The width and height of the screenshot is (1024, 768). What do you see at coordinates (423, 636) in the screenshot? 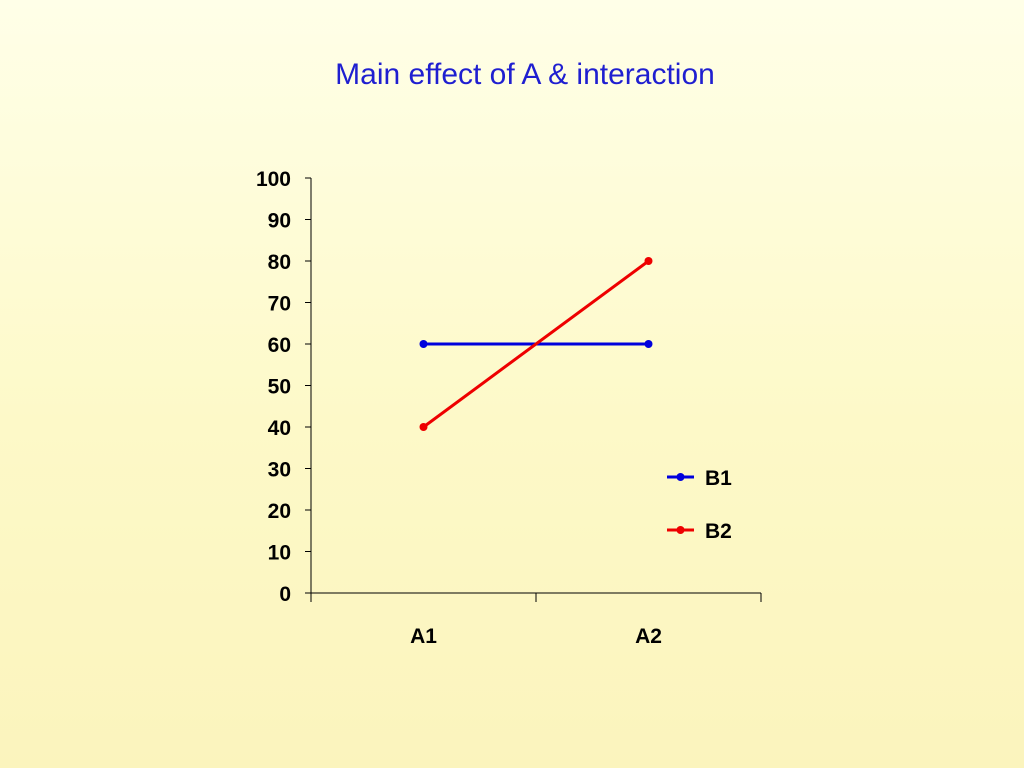
I see `x-tick-label: A1` at bounding box center [423, 636].